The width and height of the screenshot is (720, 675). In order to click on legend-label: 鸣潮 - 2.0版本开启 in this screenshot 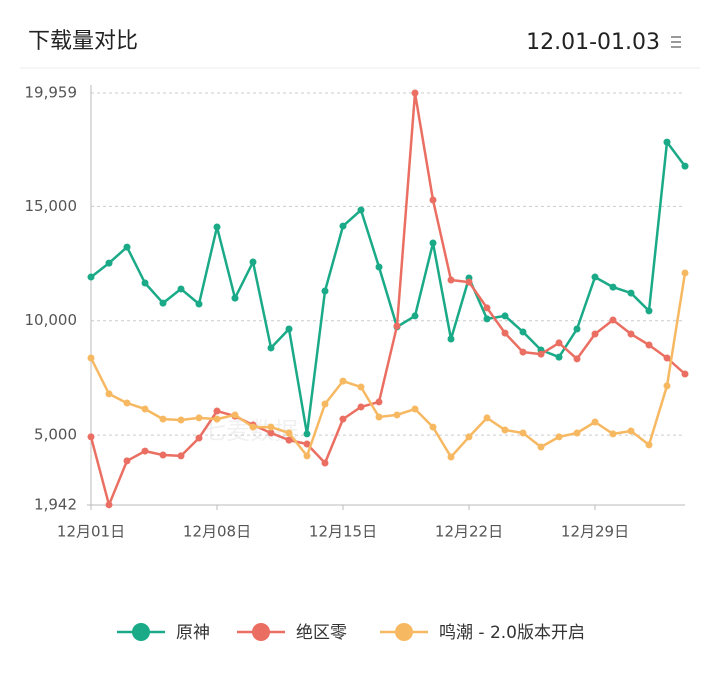, I will do `click(512, 633)`.